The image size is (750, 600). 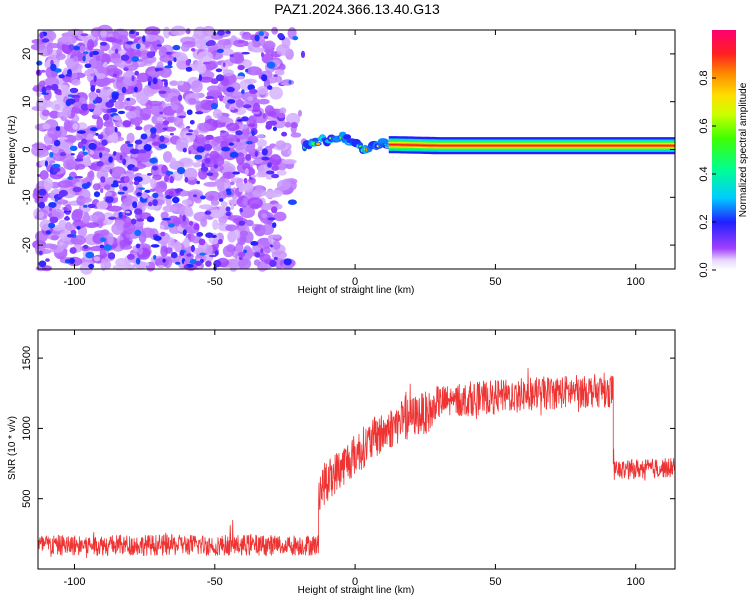 What do you see at coordinates (636, 582) in the screenshot?
I see `x-tick-label: 100` at bounding box center [636, 582].